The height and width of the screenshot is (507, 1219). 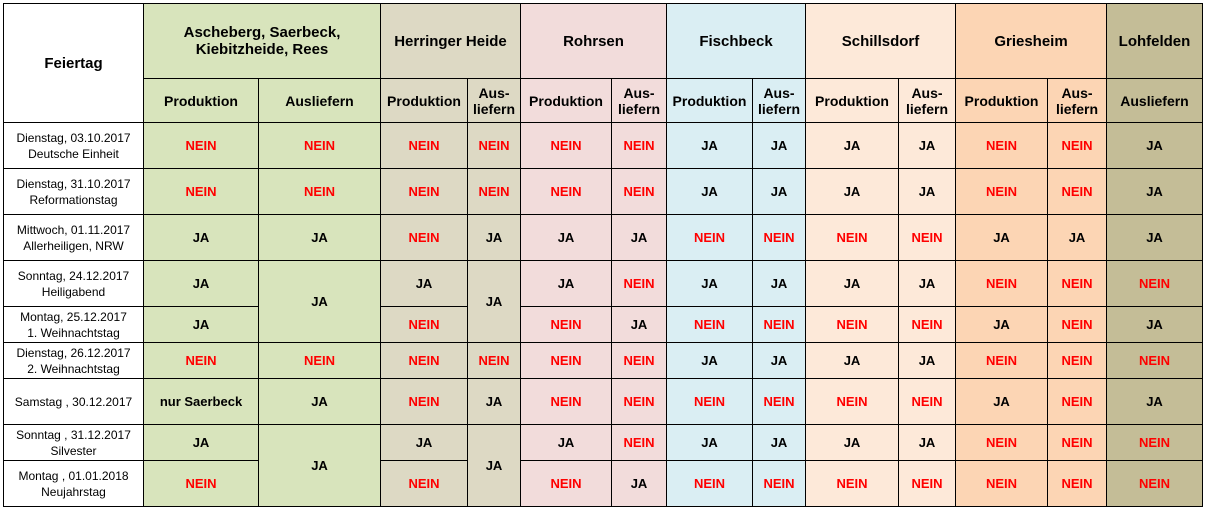 I want to click on date-name: 1. Weihnachtstag, so click(x=73, y=332).